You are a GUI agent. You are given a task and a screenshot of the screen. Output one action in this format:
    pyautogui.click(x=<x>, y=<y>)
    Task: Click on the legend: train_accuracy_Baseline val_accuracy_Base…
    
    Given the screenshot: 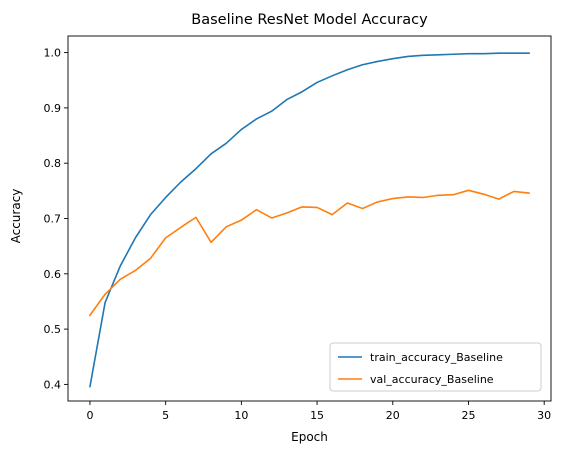 What is the action you would take?
    pyautogui.click(x=435, y=367)
    